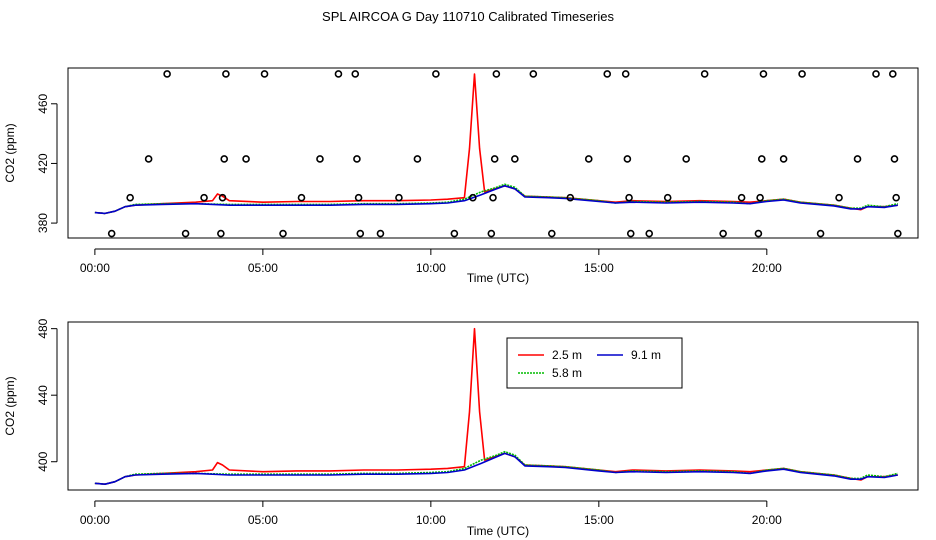 The image size is (936, 540). I want to click on y-tick-label: 460, so click(43, 103).